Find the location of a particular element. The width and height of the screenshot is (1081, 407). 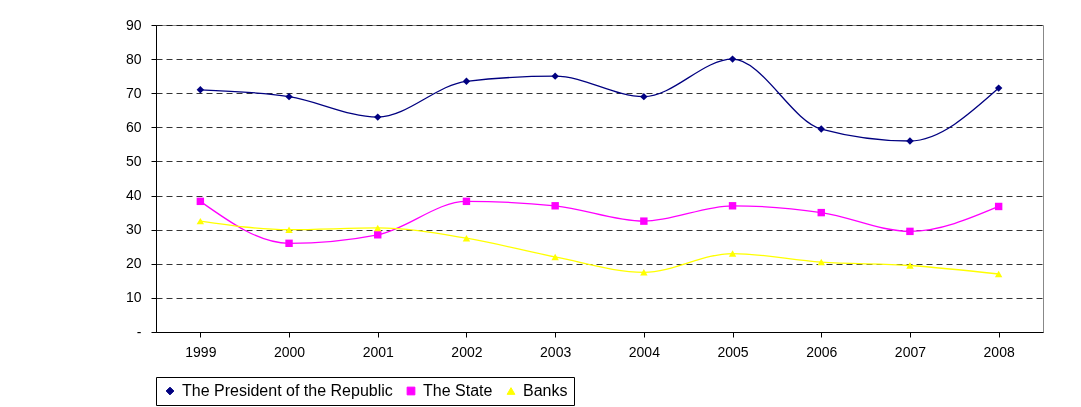

x-tick-label: 2002 is located at coordinates (467, 351).